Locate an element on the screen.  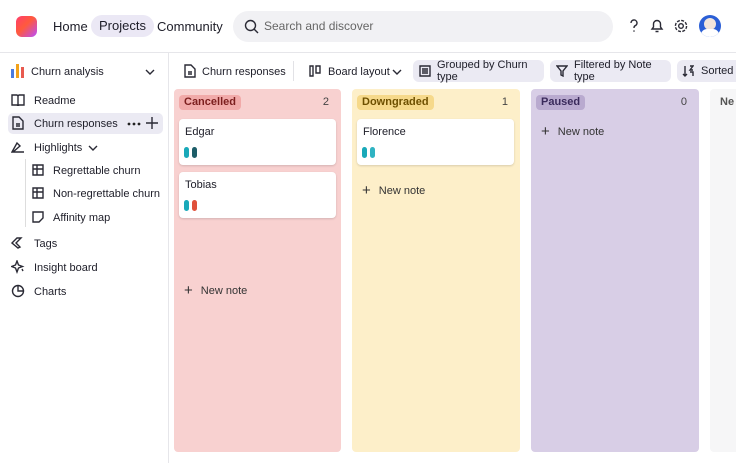
sort-button: Sorted b is located at coordinates (706, 71).